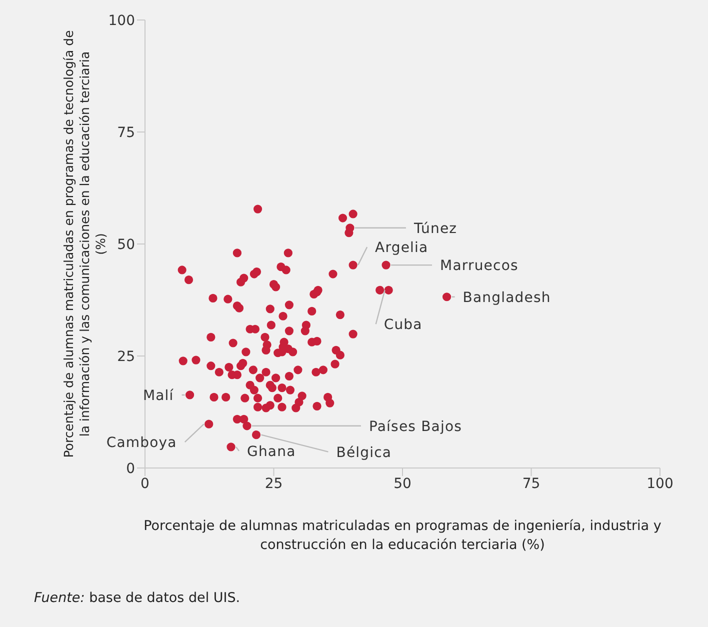 The image size is (708, 627). Describe the element at coordinates (415, 426) in the screenshot. I see `annotation: Países Bajos` at that location.